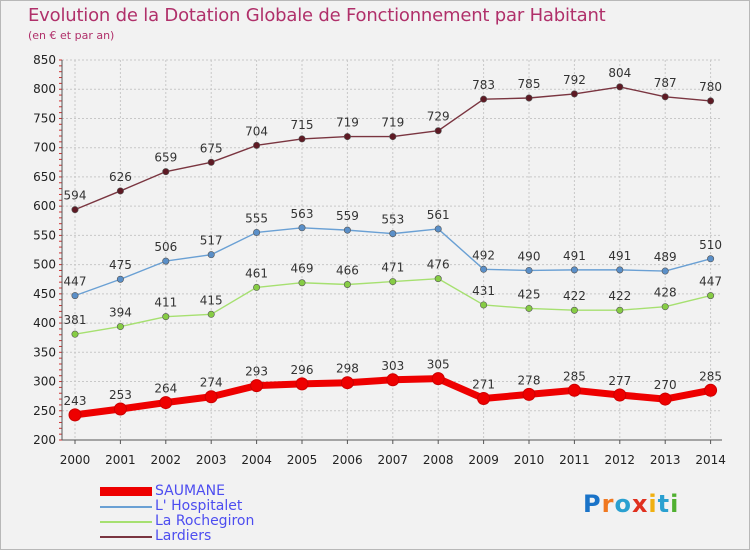 The image size is (750, 550). What do you see at coordinates (44, 440) in the screenshot?
I see `y-tick-label: 200` at bounding box center [44, 440].